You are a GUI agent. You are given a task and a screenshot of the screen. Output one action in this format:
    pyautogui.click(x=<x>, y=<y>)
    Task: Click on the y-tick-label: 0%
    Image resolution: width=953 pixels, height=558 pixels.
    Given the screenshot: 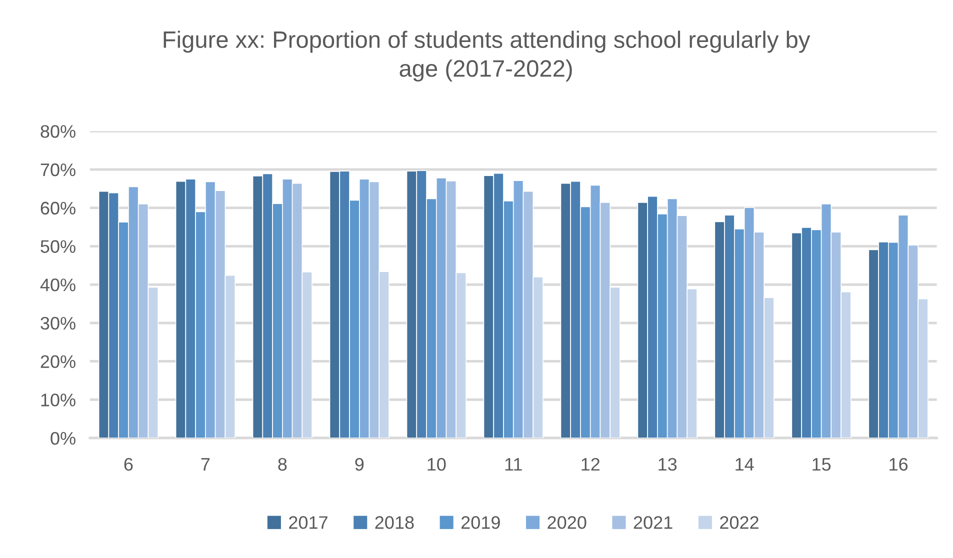 What is the action you would take?
    pyautogui.click(x=63, y=438)
    